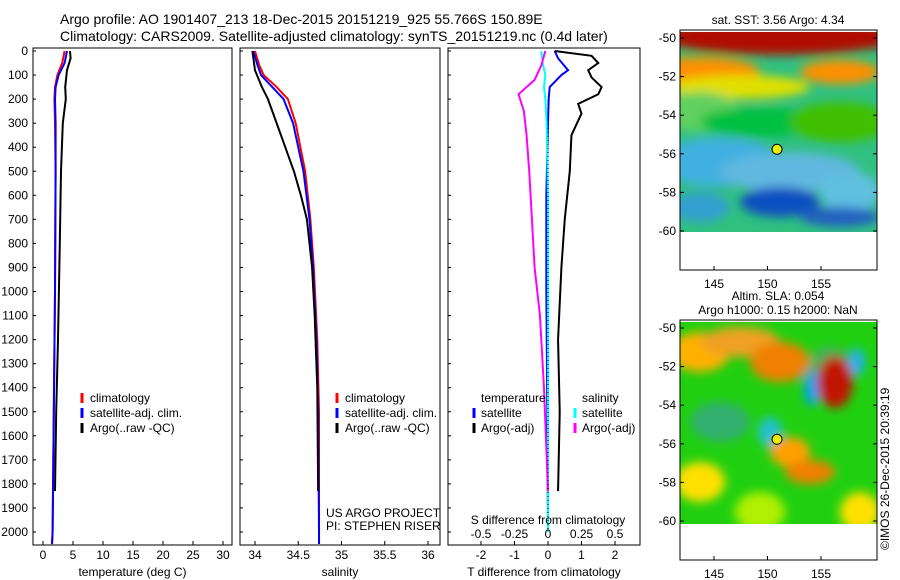 This screenshot has height=580, width=900. I want to click on x-tick-label: 36, so click(428, 555).